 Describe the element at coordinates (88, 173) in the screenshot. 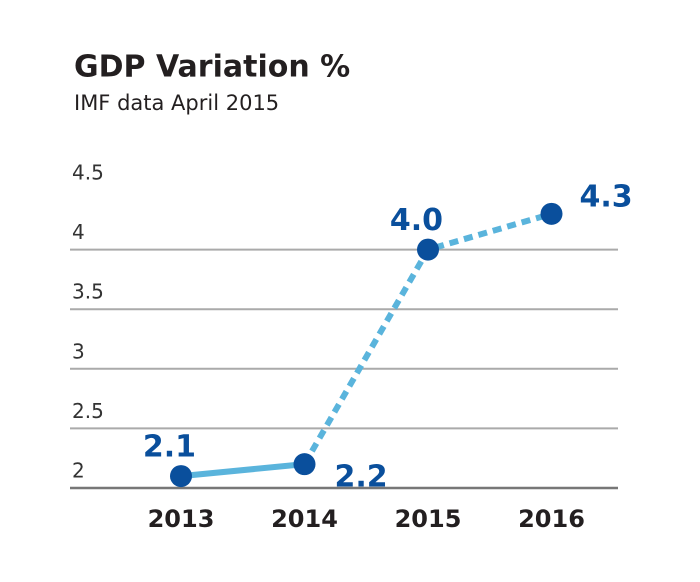

I see `y-tick-label: 4.5` at that location.